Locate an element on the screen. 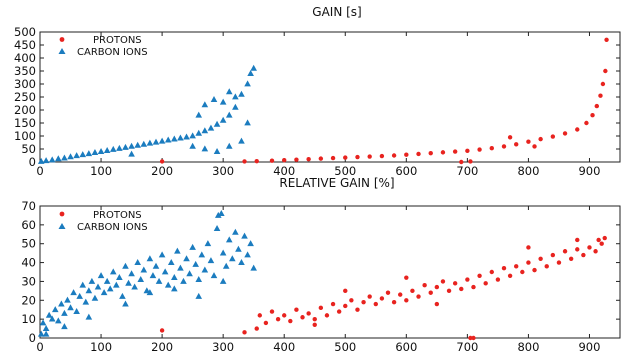 The height and width of the screenshot is (352, 635). x-tick-label: 700 is located at coordinates (467, 171).